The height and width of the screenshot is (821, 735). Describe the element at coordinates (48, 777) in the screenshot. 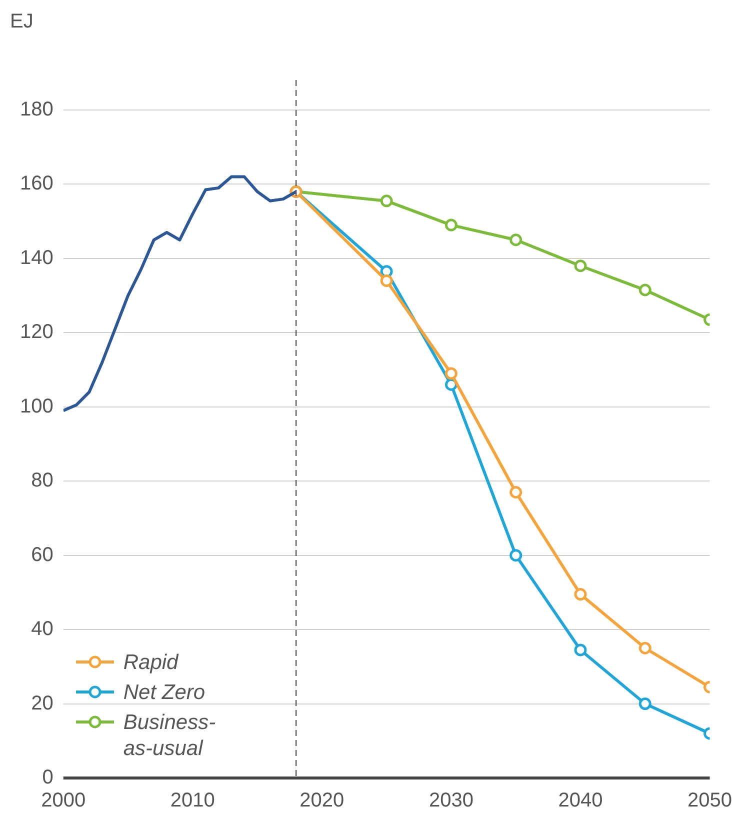

I see `y-tick-label: 0` at that location.